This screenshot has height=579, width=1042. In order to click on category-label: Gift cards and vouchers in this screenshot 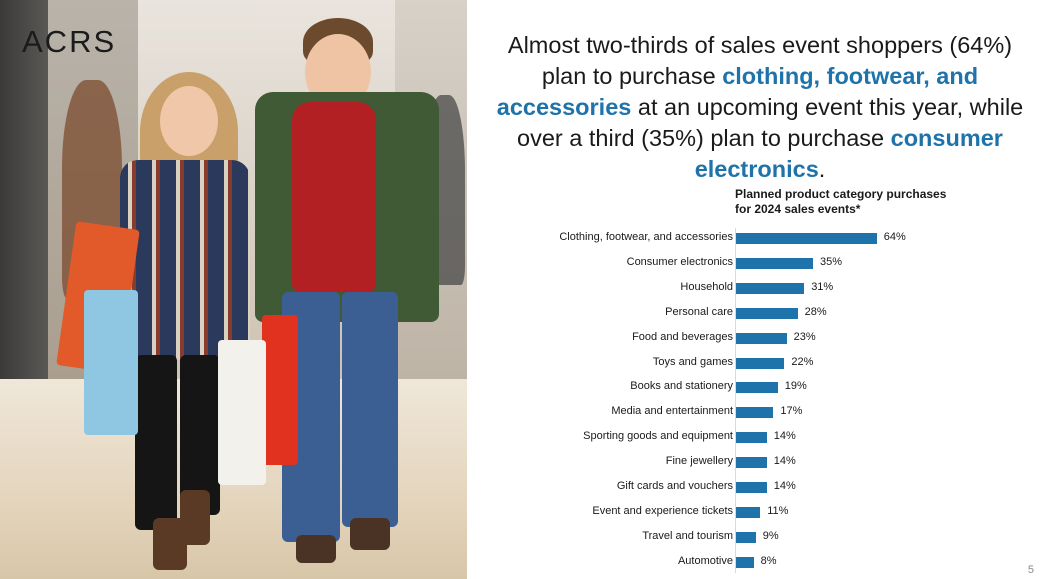, I will do `click(674, 486)`.